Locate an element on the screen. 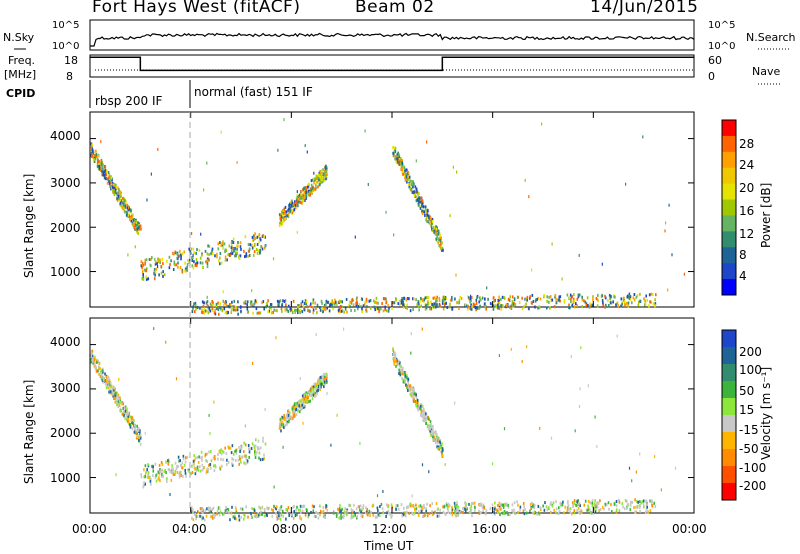 The width and height of the screenshot is (800, 554). velocity-tick-200: 200 is located at coordinates (750, 352).